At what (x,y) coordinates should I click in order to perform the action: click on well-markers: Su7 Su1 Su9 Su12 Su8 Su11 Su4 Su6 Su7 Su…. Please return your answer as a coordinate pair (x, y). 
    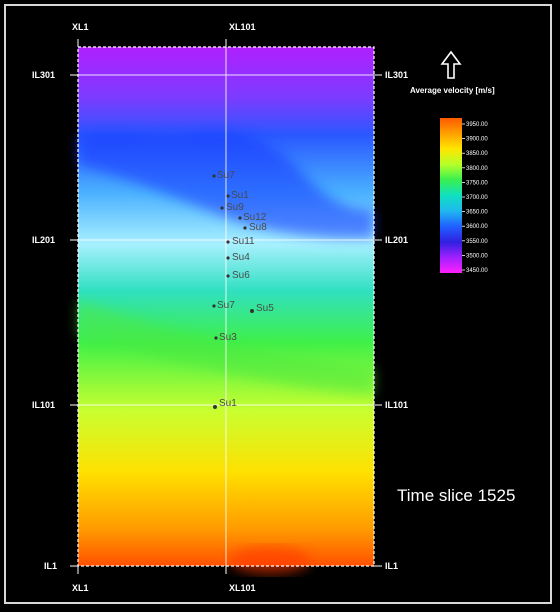
    Looking at the image, I should click on (243, 289).